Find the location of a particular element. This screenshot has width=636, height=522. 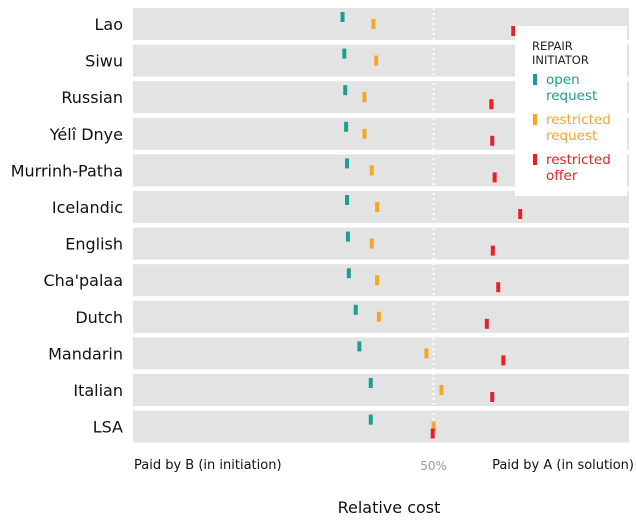

category-label: Dutch is located at coordinates (99, 317).